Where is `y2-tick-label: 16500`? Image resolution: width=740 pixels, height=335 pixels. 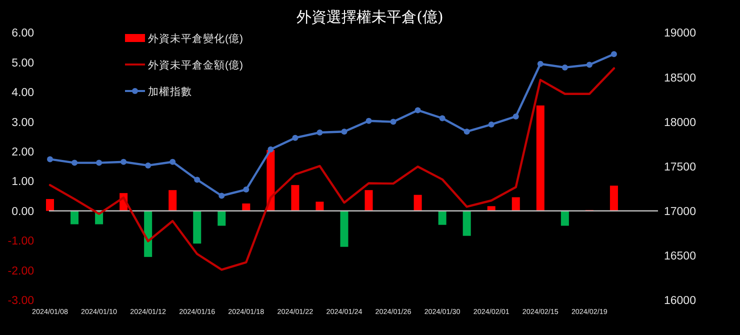
y2-tick-label: 16500 is located at coordinates (680, 256).